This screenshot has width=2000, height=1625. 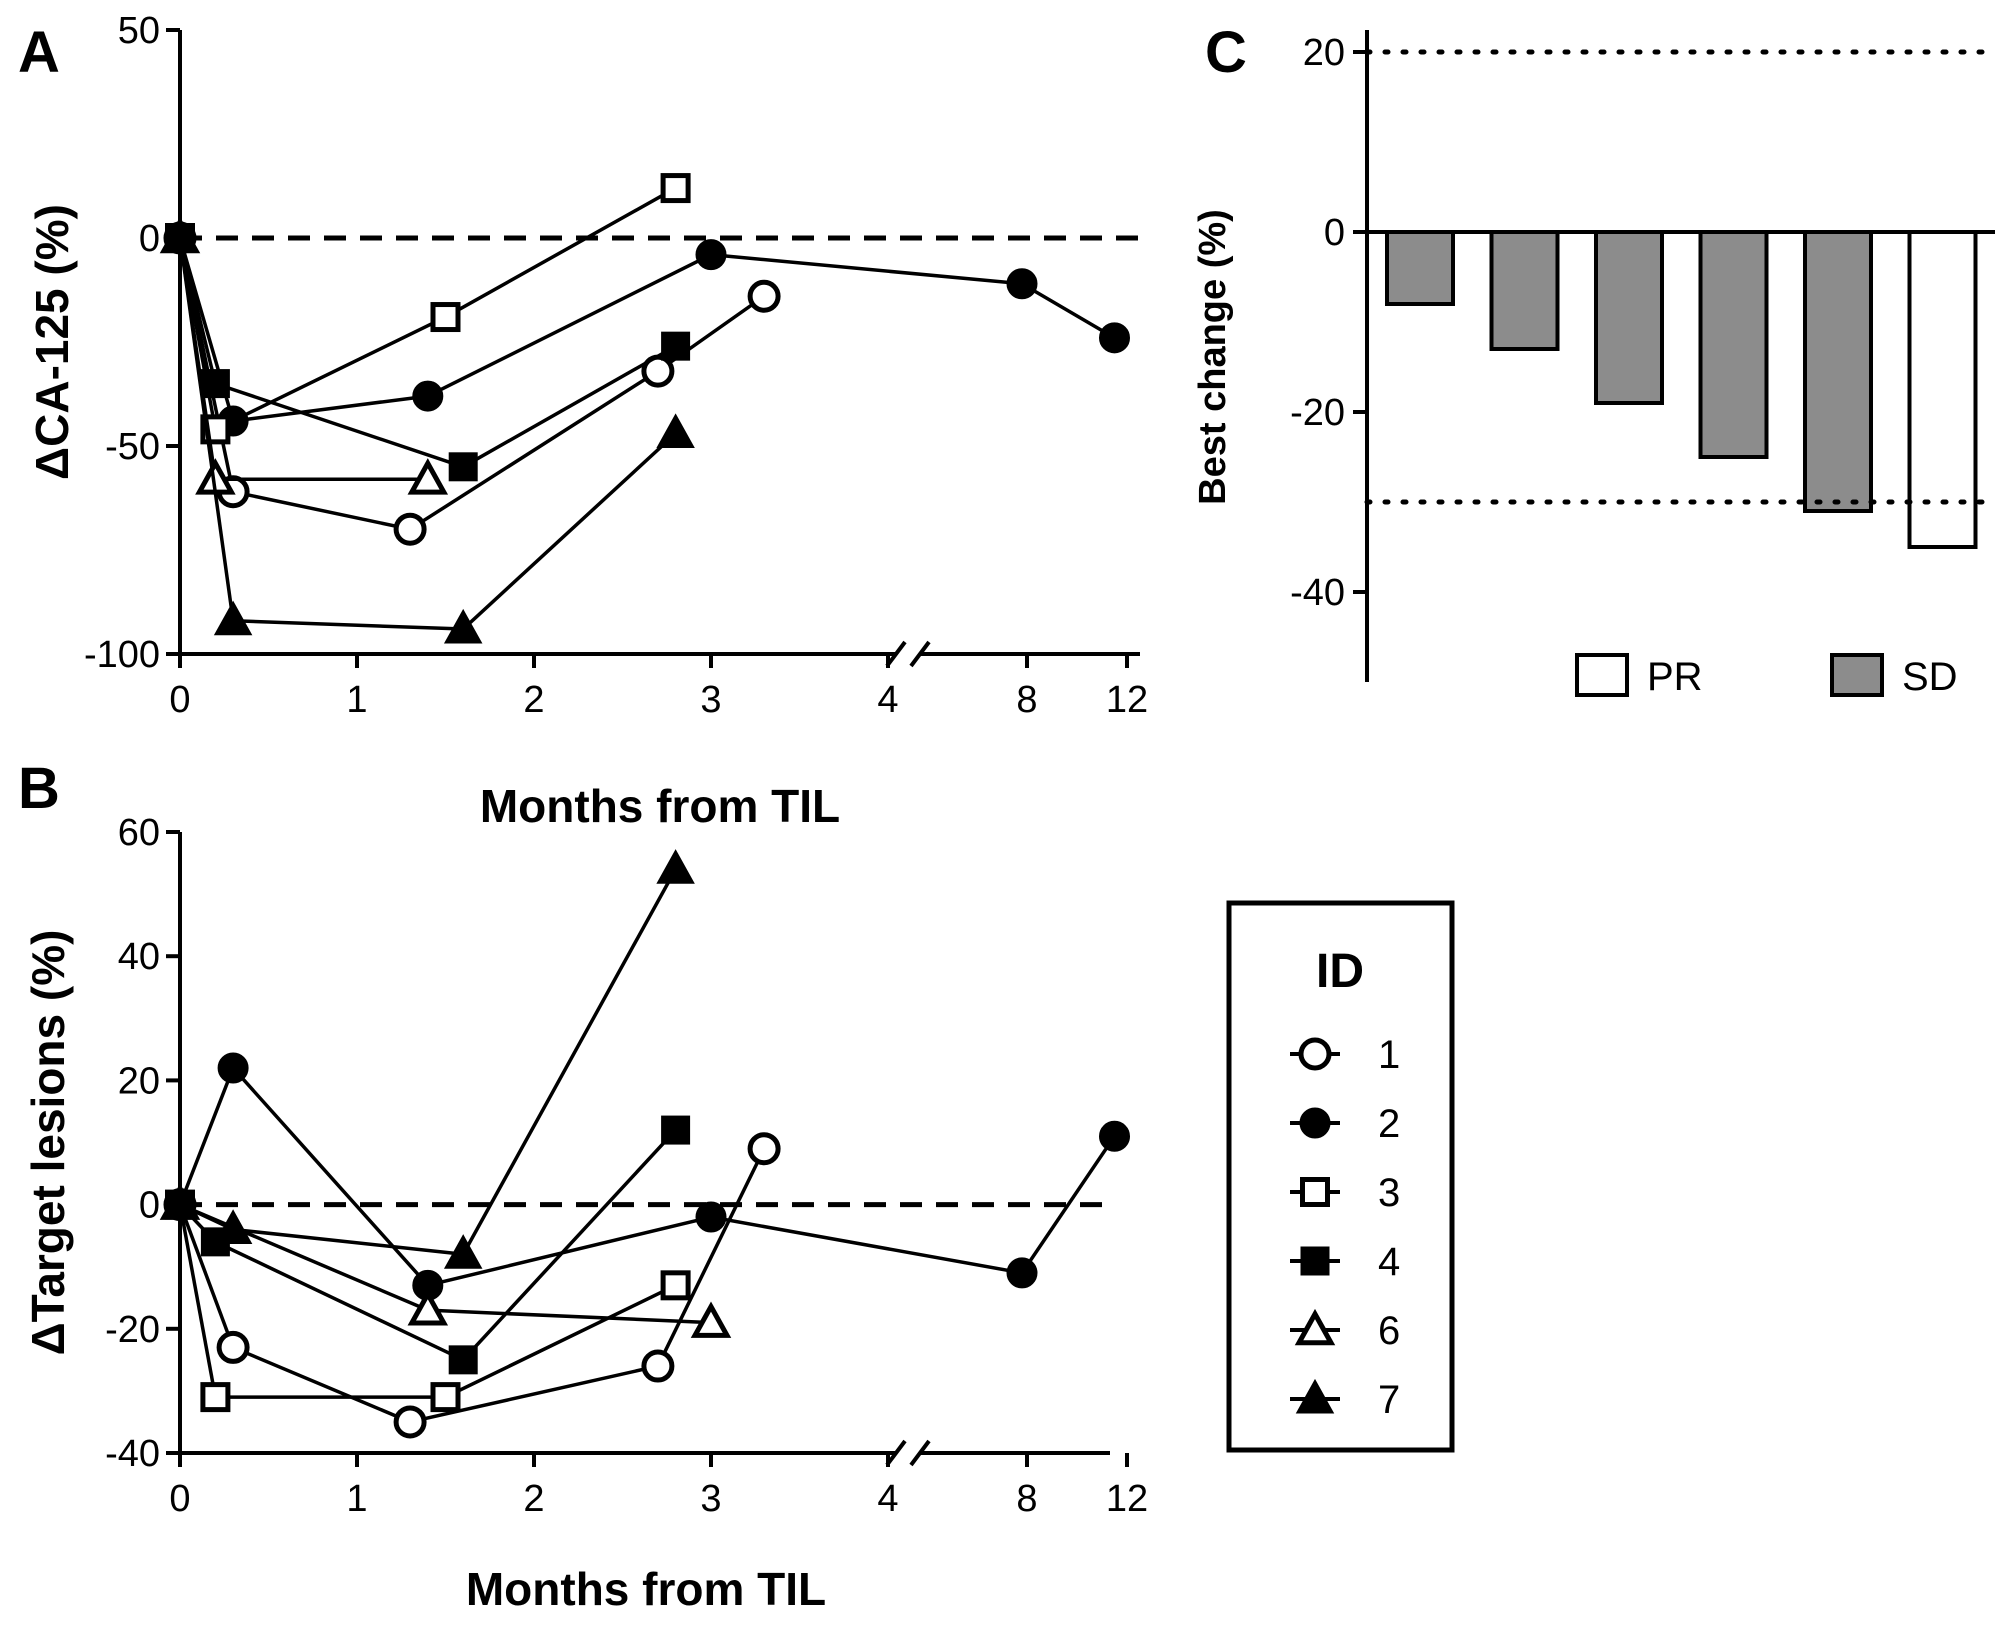 I want to click on y-tick-label: 60, so click(x=139, y=833).